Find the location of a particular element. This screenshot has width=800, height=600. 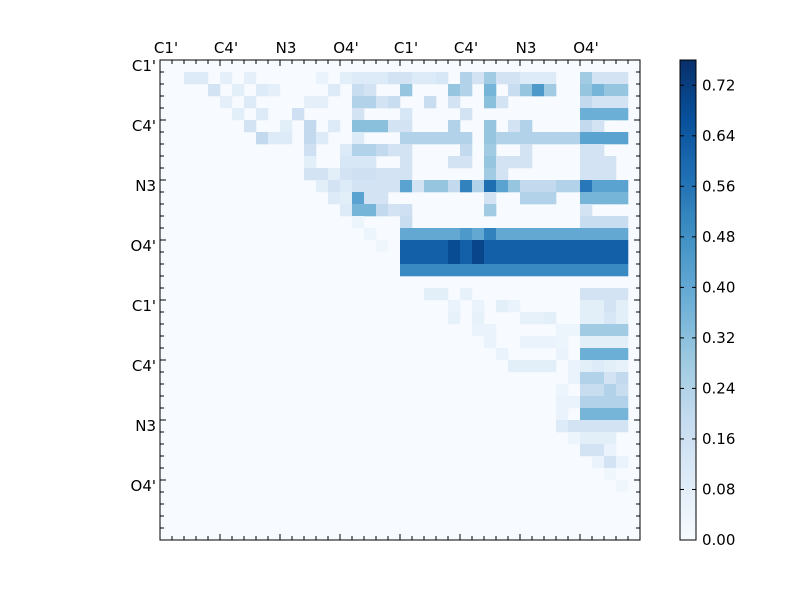

y-tick-label: C1' is located at coordinates (144, 306).